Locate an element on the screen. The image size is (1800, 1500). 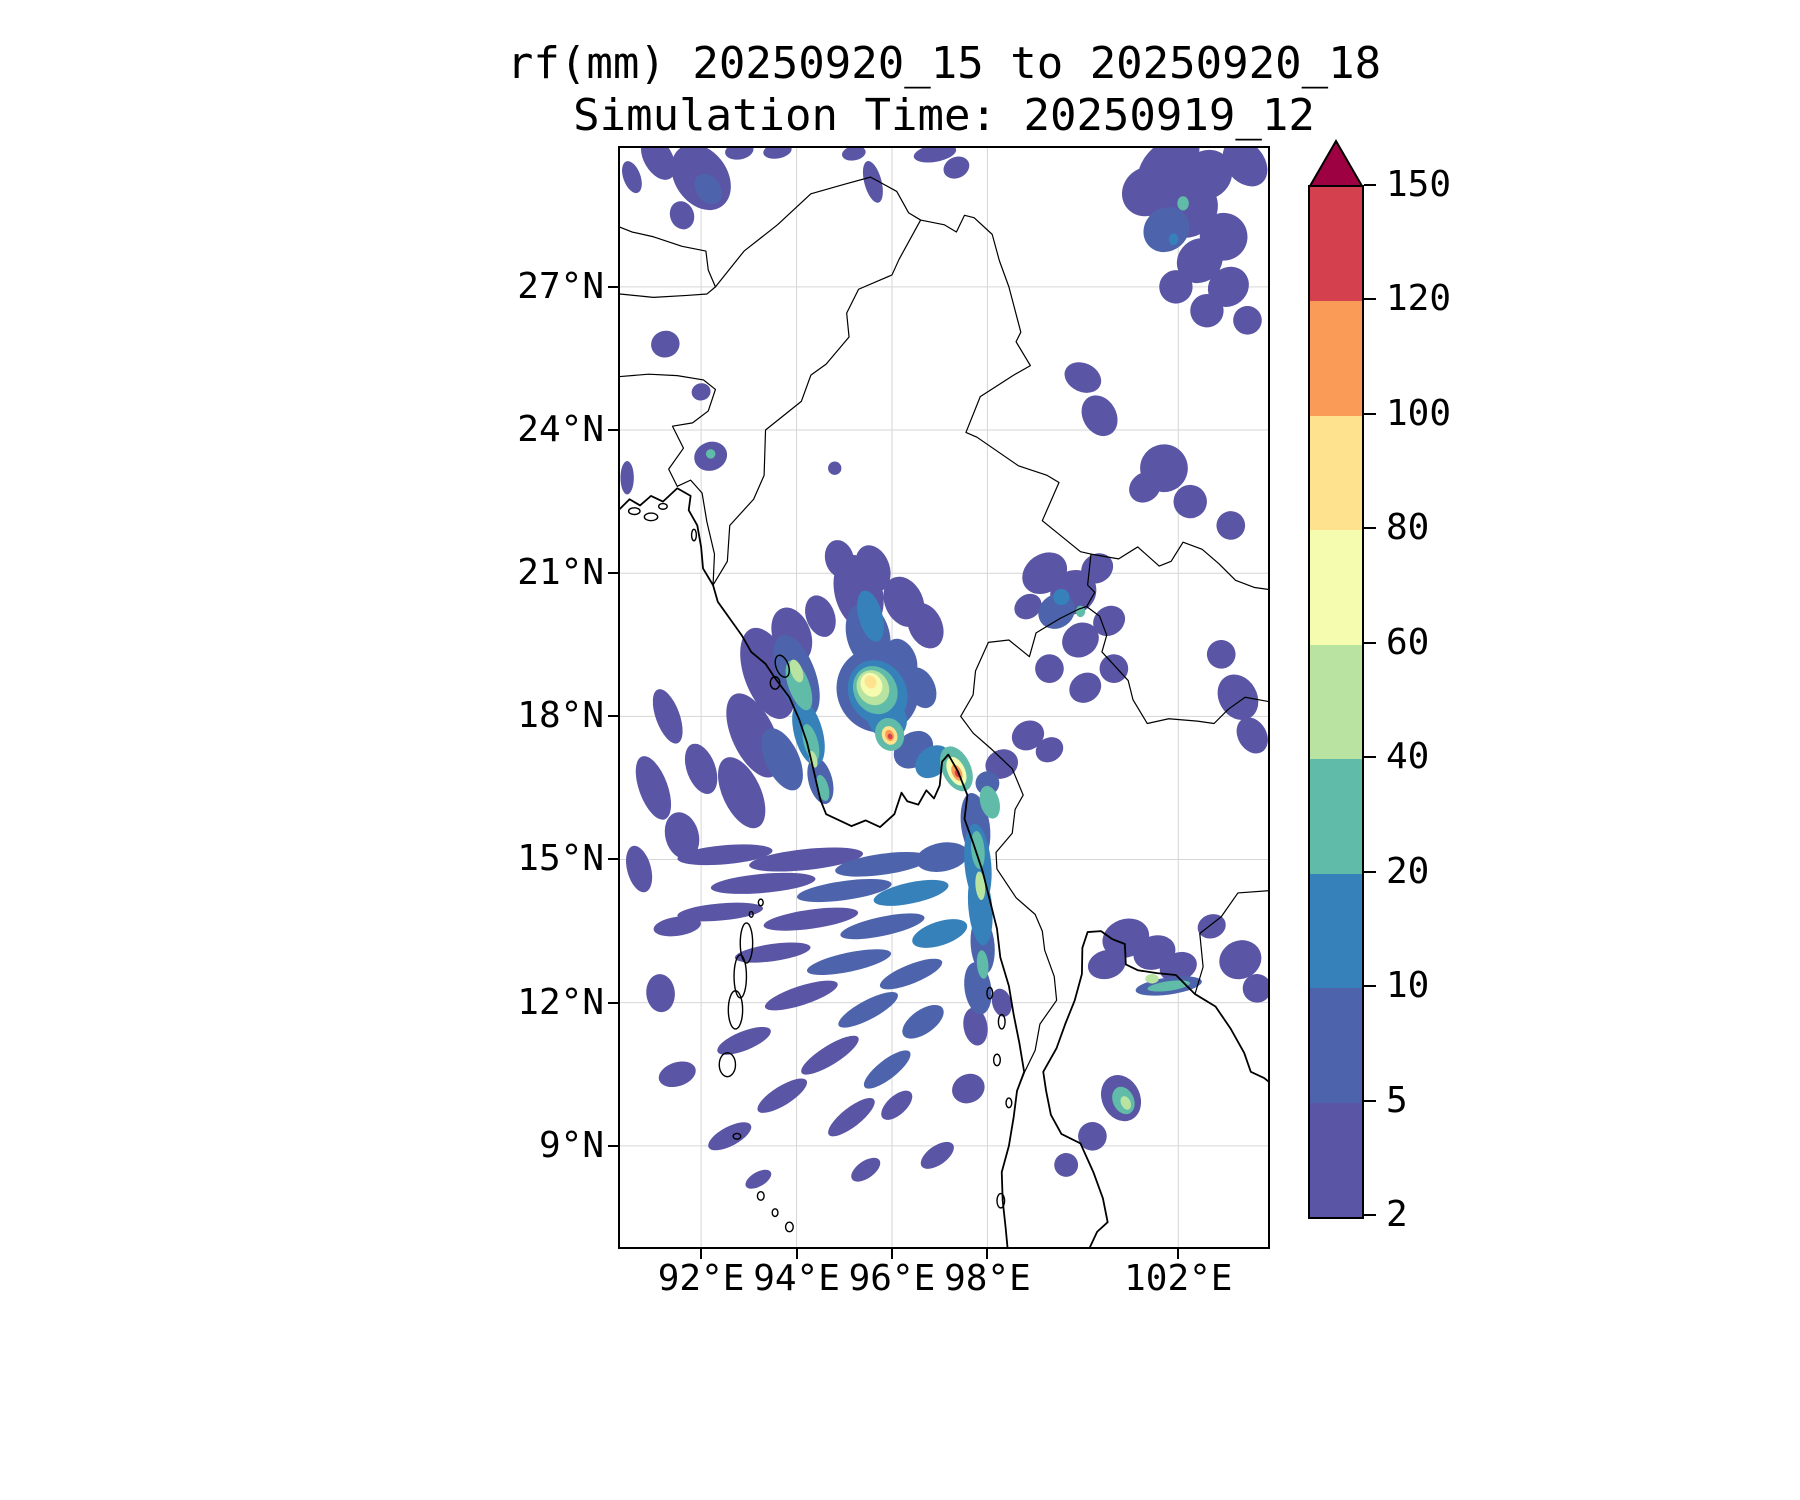
x-tick-label: 98°E is located at coordinates (987, 1278).